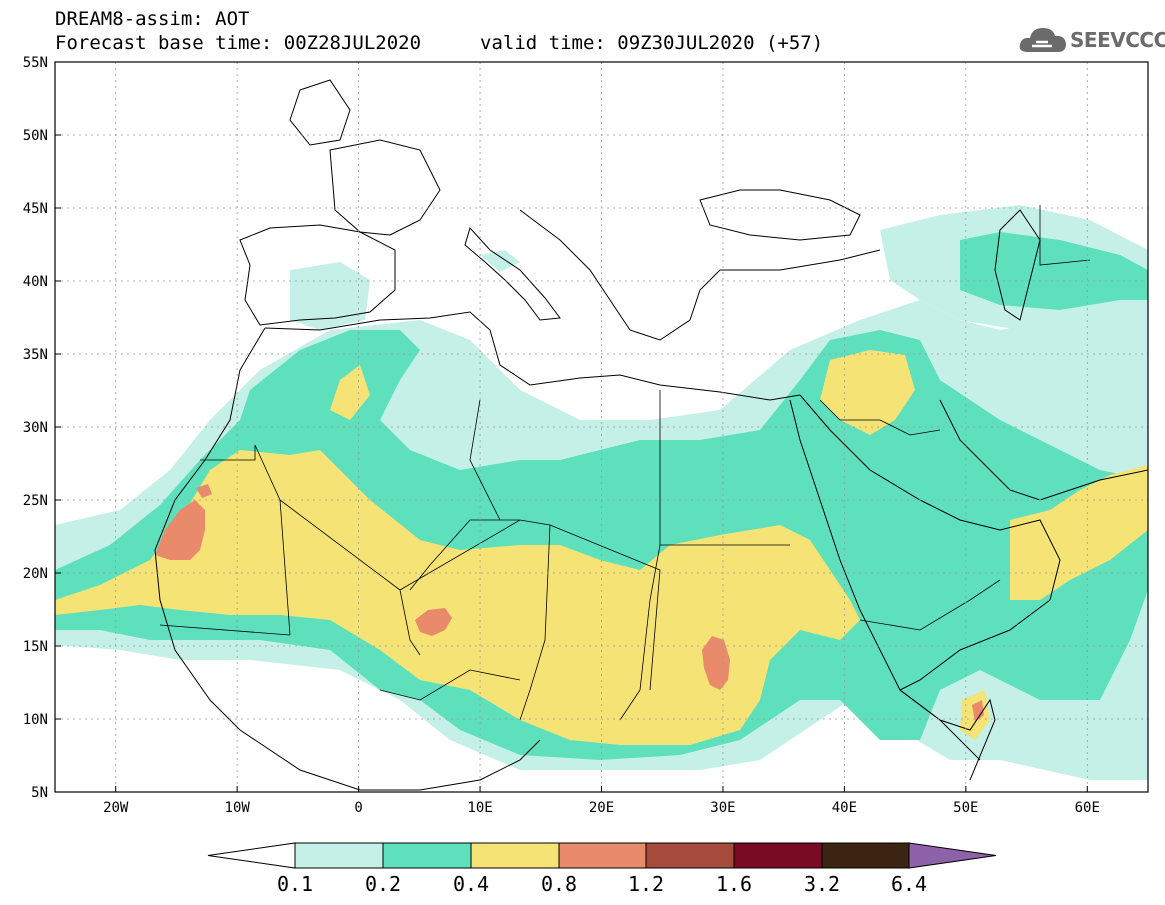  Describe the element at coordinates (152, 19) in the screenshot. I see `map-title: DREAM8-assim: AOT` at that location.